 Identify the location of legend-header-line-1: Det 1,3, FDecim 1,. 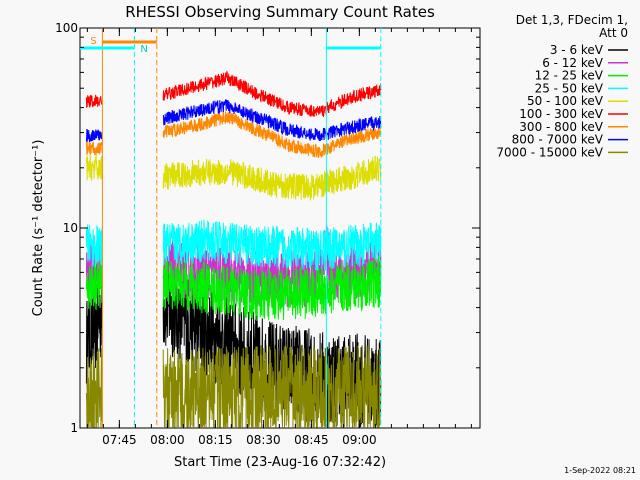
(572, 20).